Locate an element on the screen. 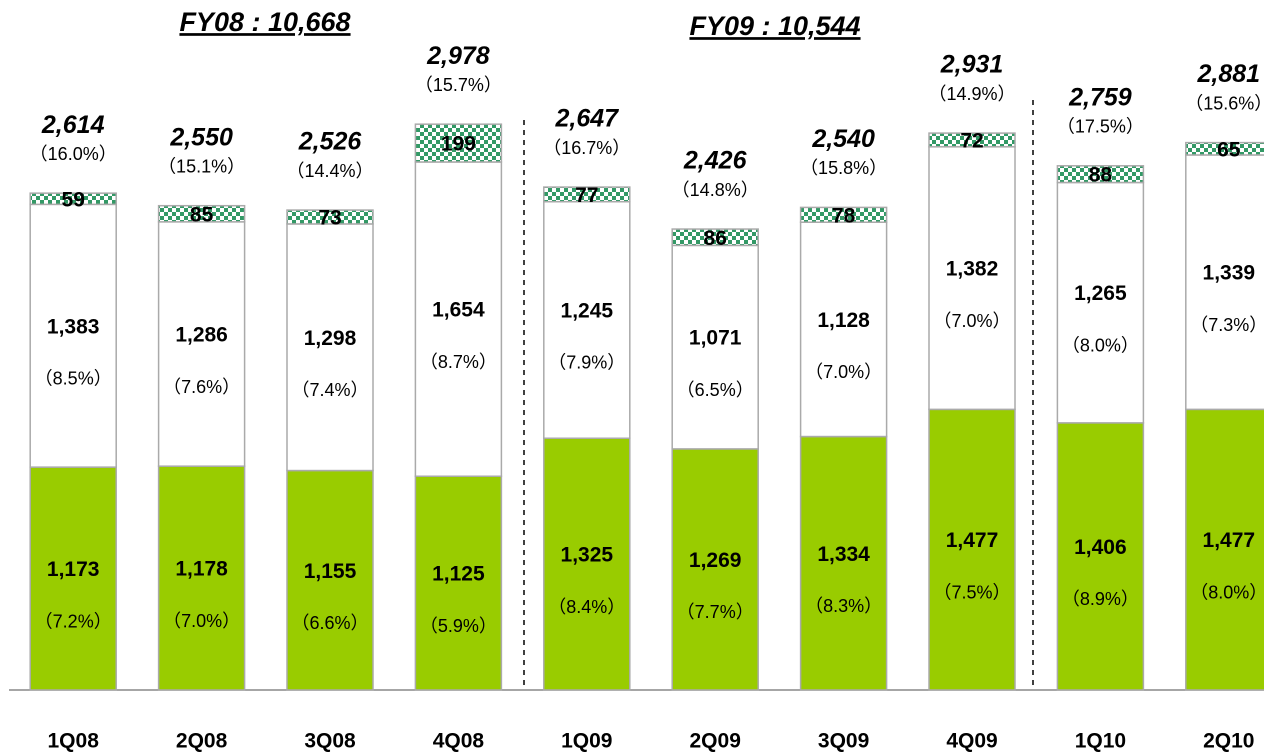  value-label: 1,155 is located at coordinates (330, 571).